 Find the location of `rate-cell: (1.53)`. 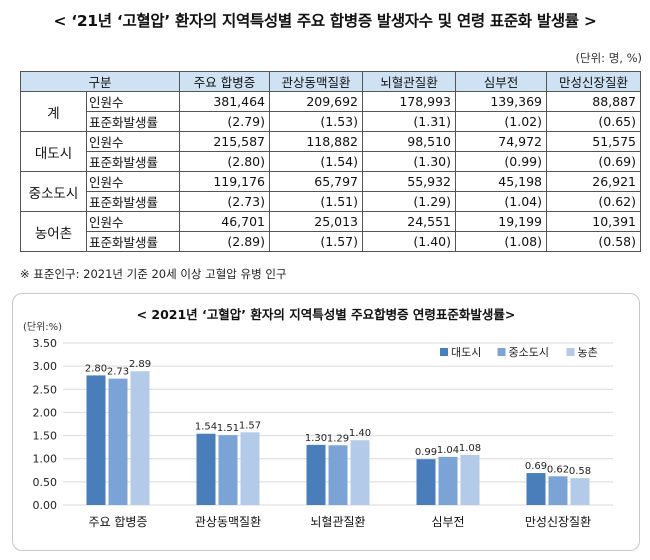

rate-cell: (1.53) is located at coordinates (316, 121).